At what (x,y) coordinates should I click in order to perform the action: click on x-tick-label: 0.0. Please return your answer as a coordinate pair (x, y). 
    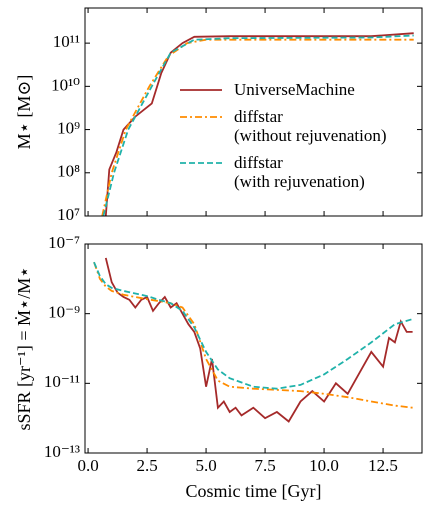
    Looking at the image, I should click on (87, 465).